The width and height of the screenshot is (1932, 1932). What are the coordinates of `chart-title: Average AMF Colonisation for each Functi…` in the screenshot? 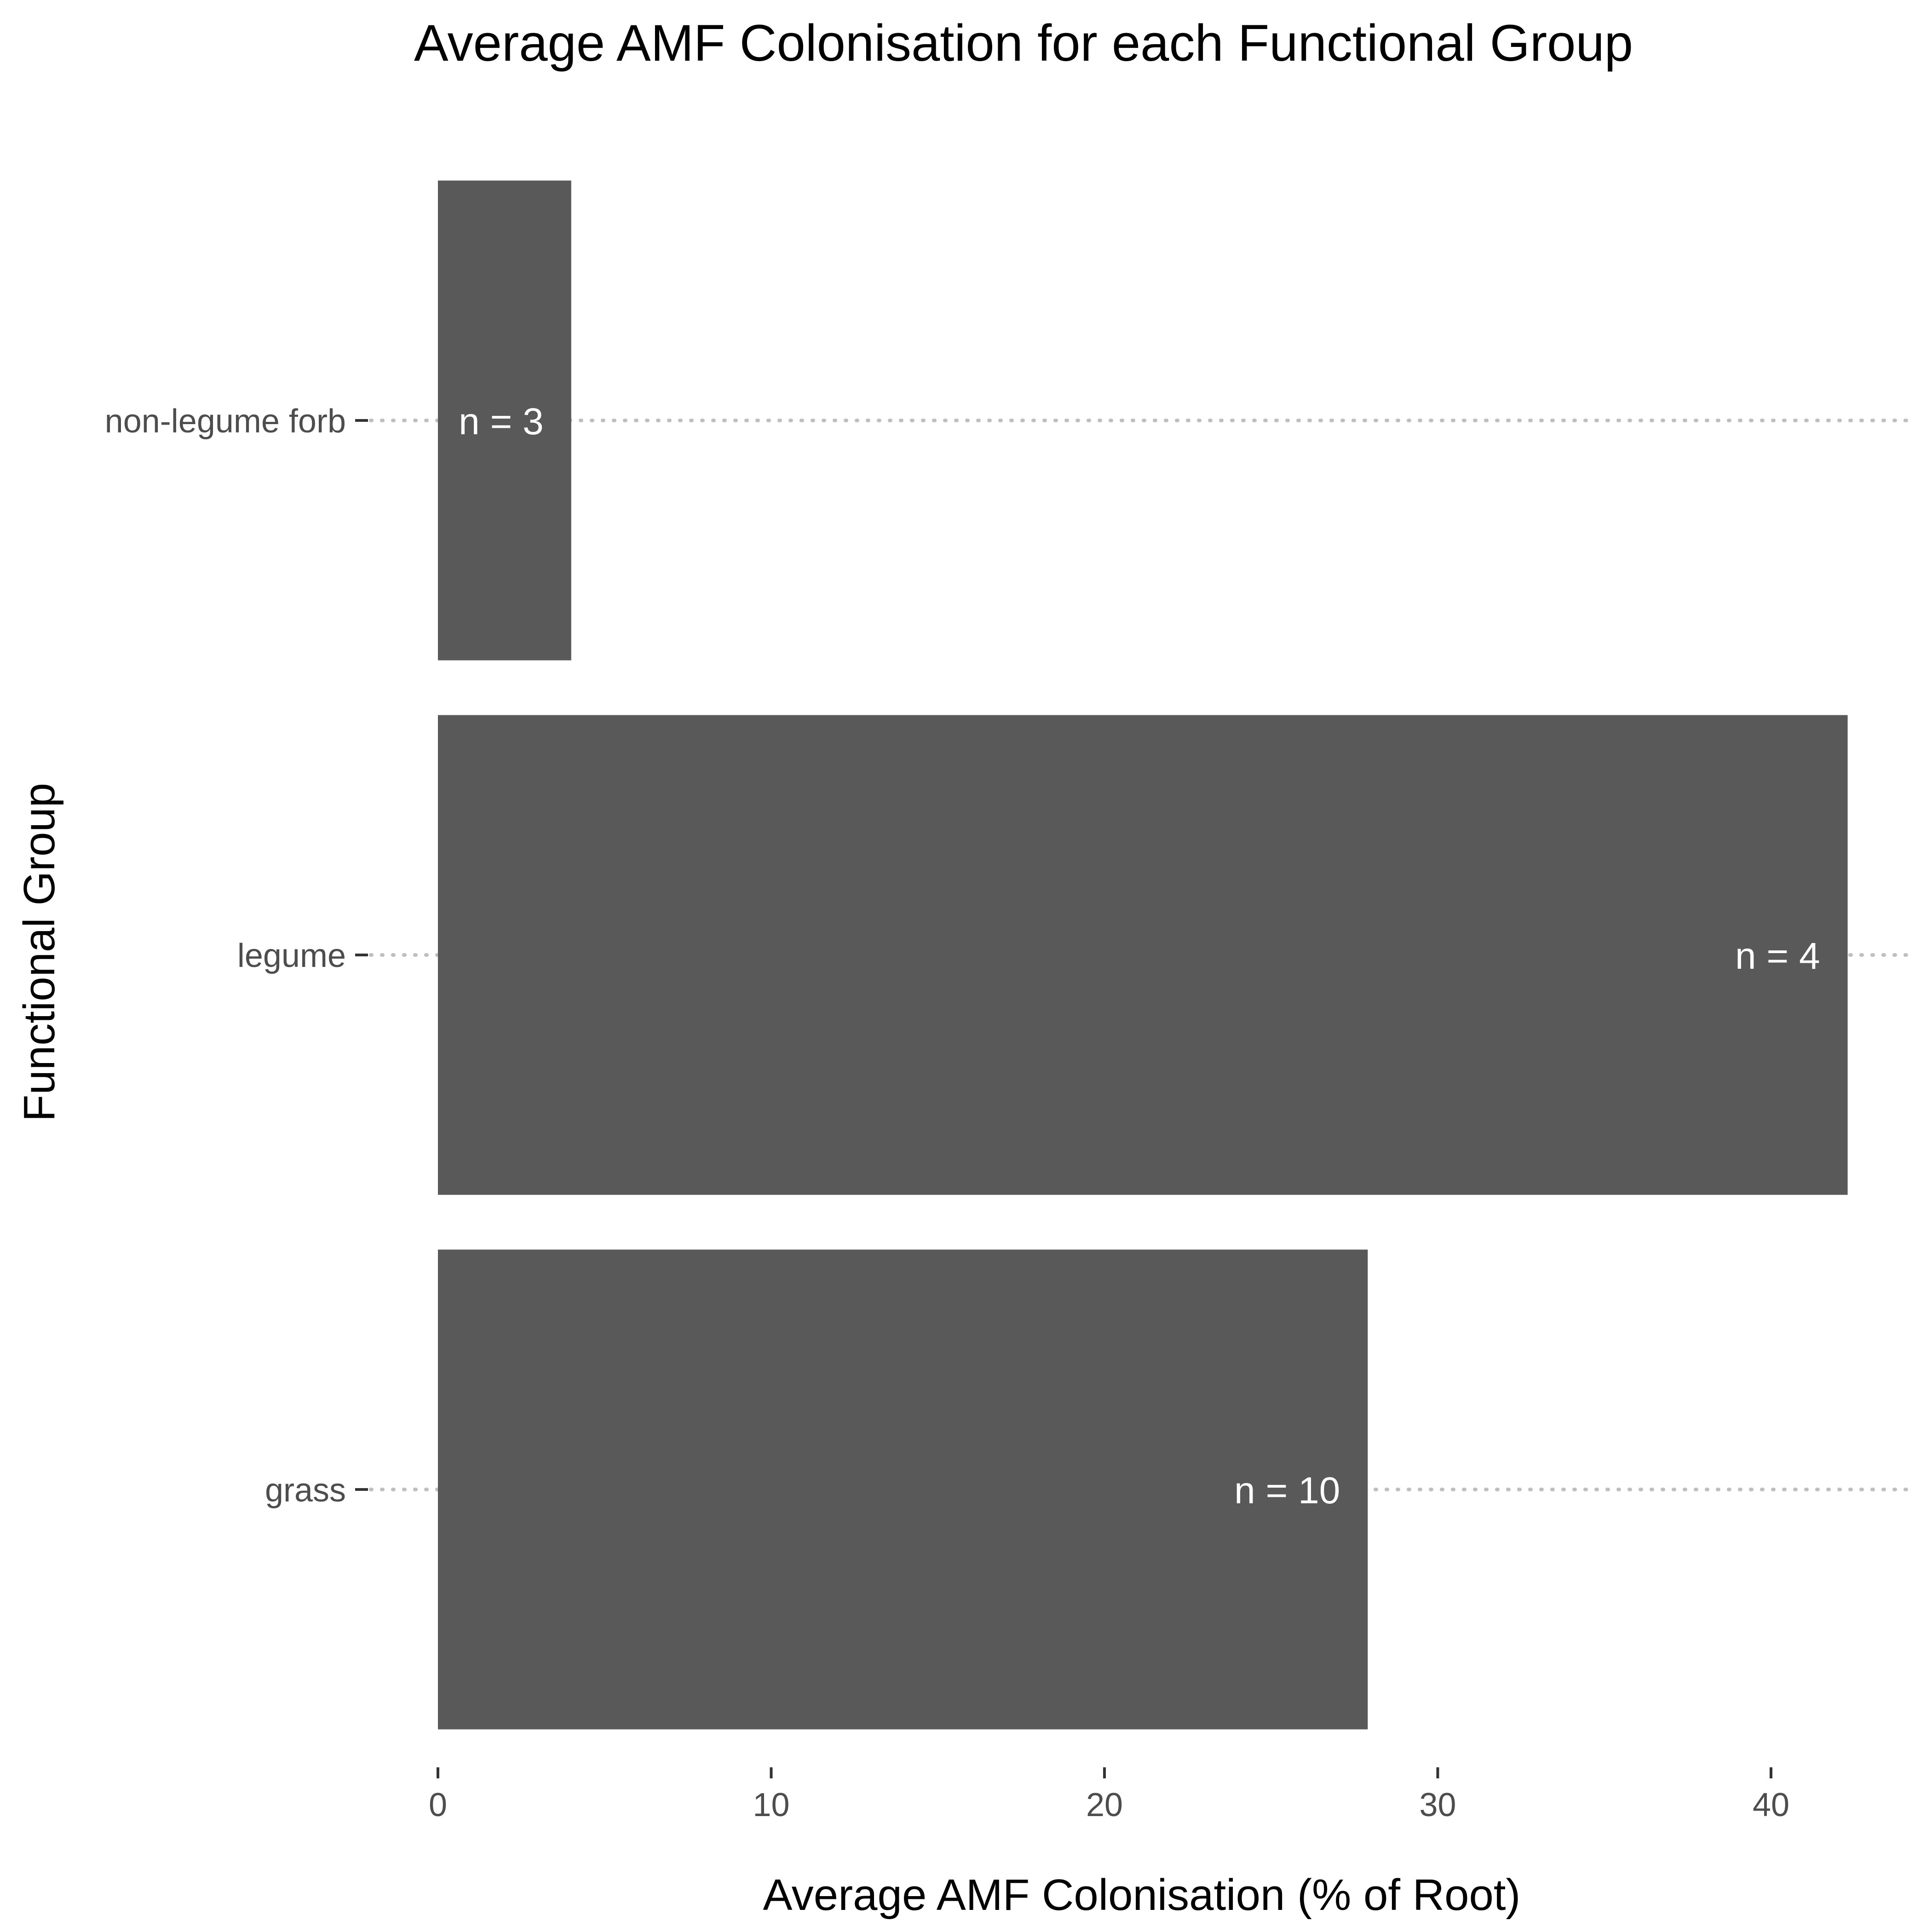 It's located at (1023, 43).